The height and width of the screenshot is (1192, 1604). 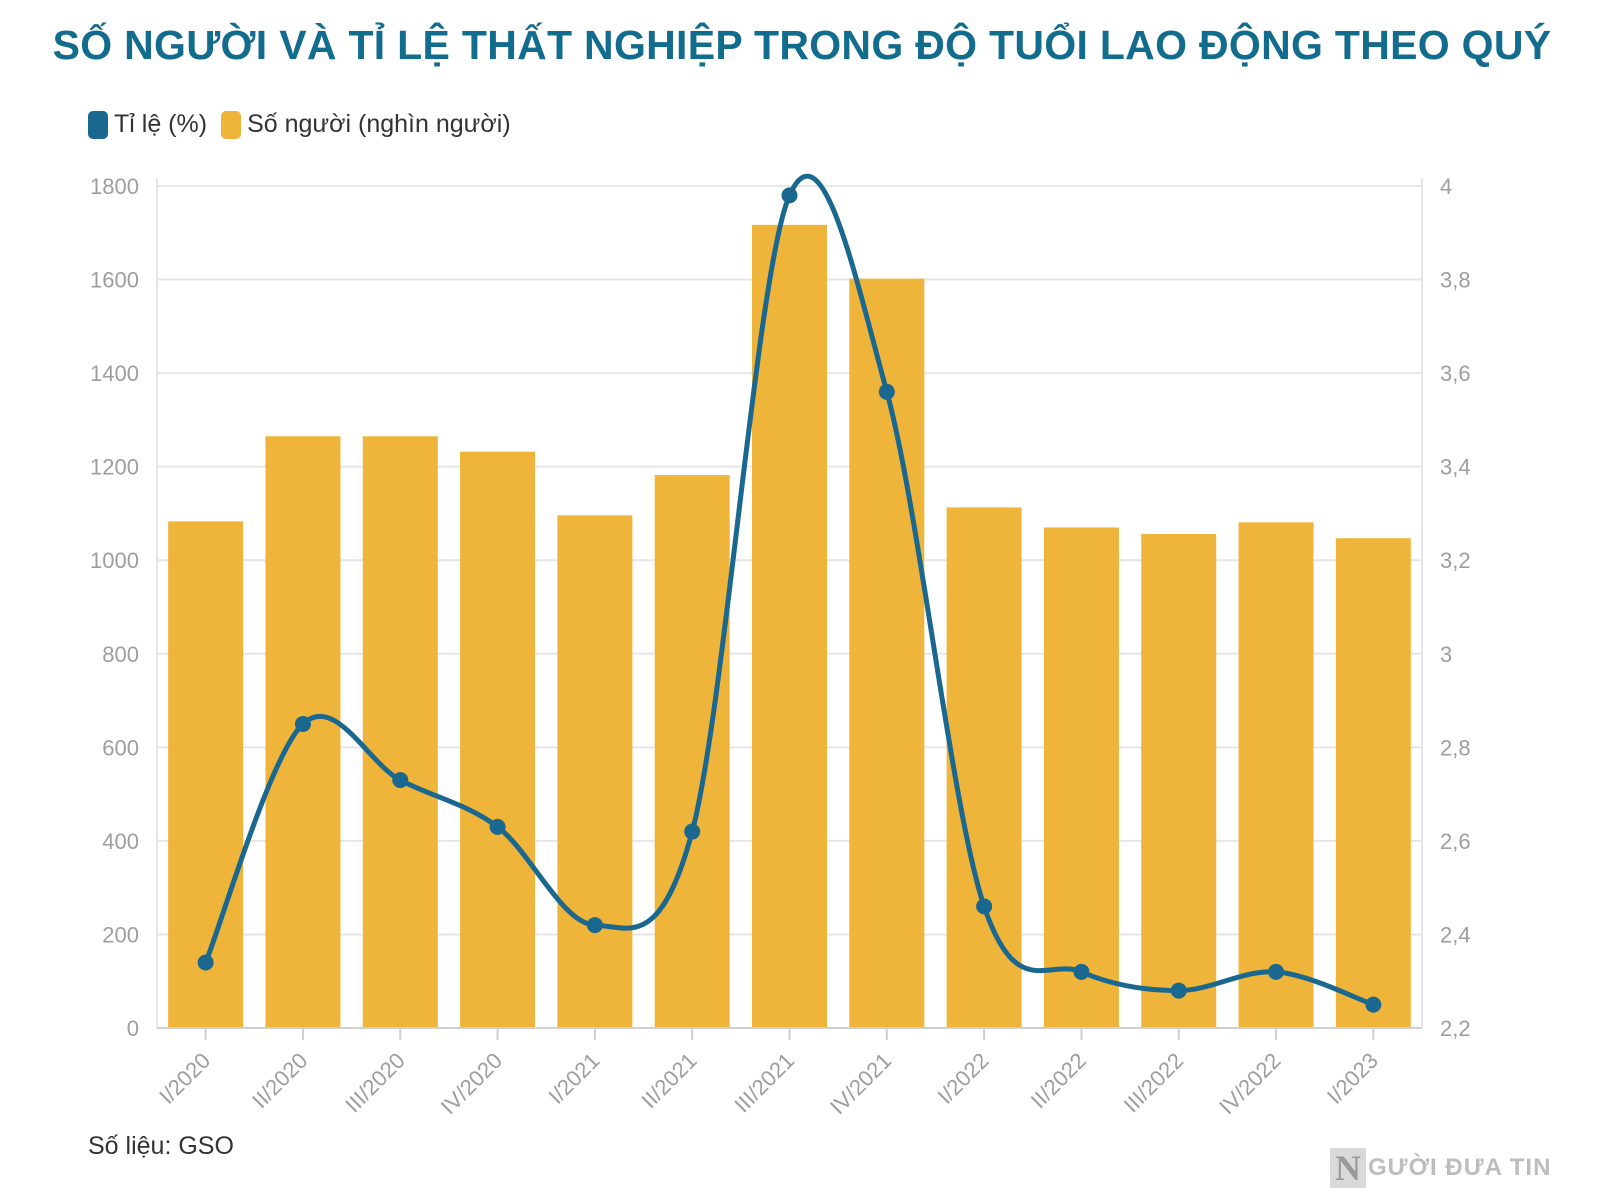 I want to click on y-right-tick-label: 3, so click(x=1446, y=654).